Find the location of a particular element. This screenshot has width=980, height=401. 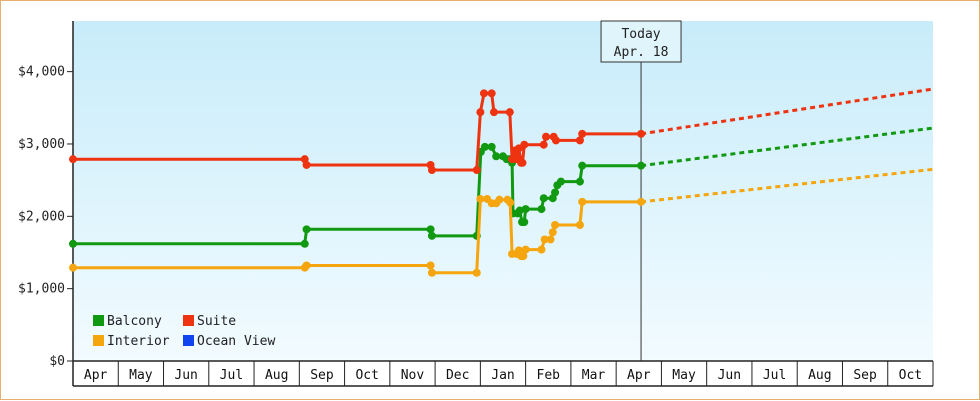

legend-swatch-suite is located at coordinates (188, 320).